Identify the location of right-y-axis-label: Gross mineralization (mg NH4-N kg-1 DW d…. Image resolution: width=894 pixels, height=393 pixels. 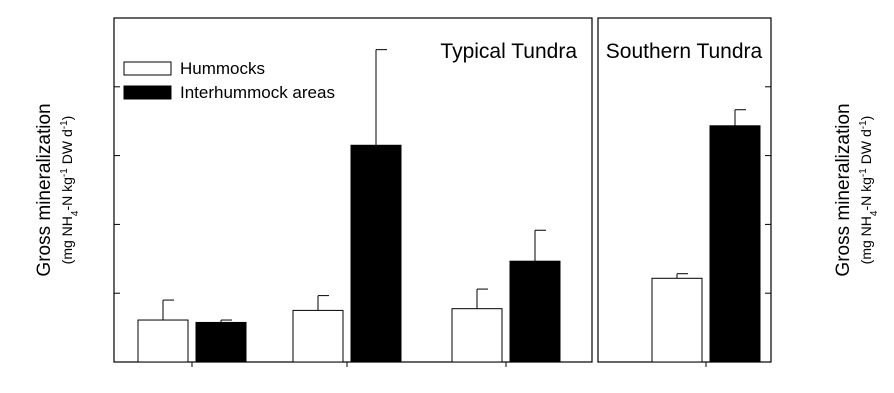
(856, 189).